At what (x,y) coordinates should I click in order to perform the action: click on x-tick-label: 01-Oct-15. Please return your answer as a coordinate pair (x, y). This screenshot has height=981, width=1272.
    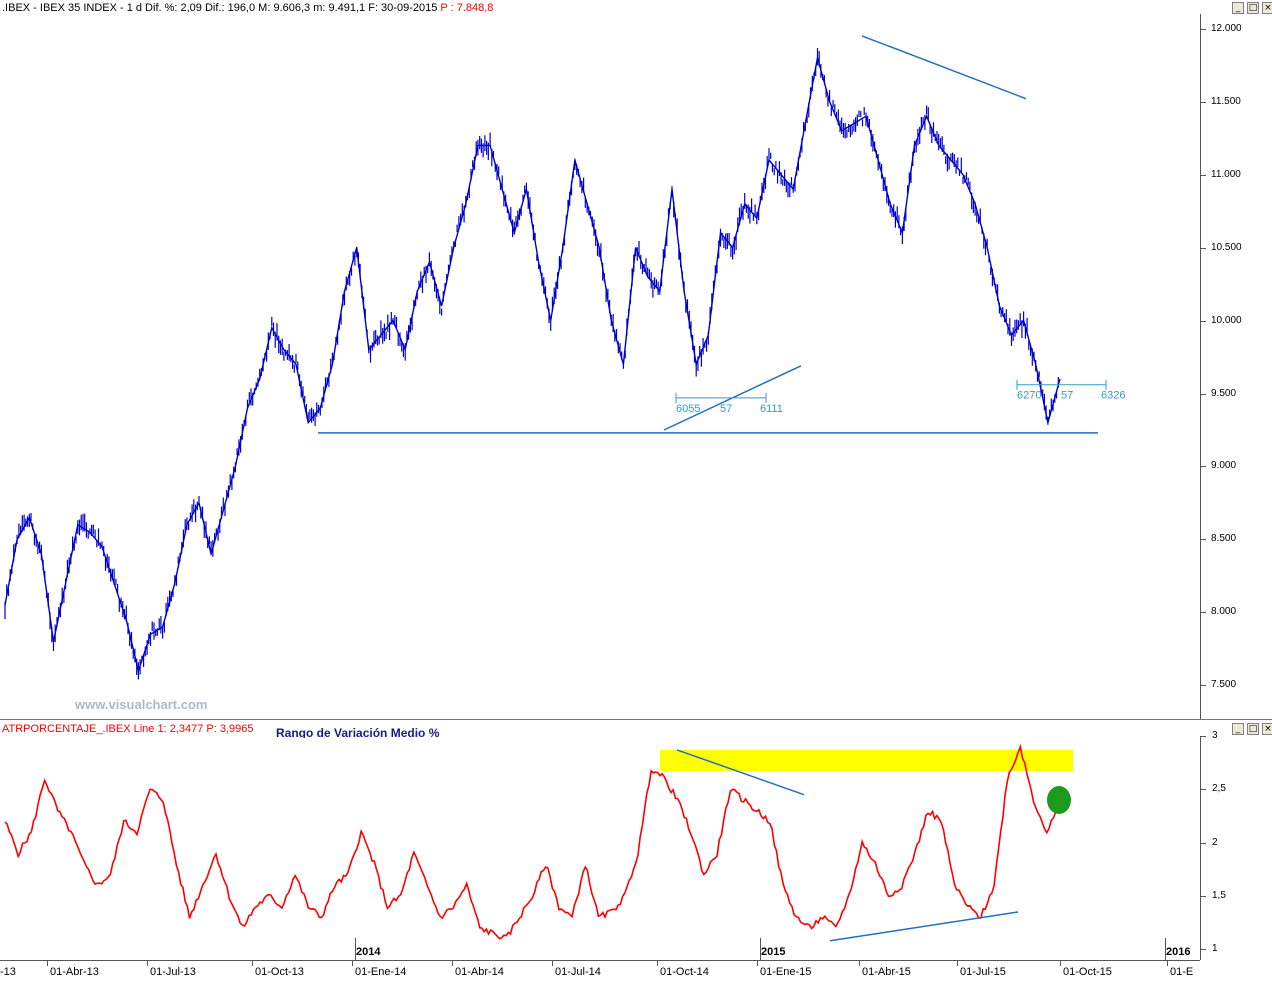
    Looking at the image, I should click on (1087, 972).